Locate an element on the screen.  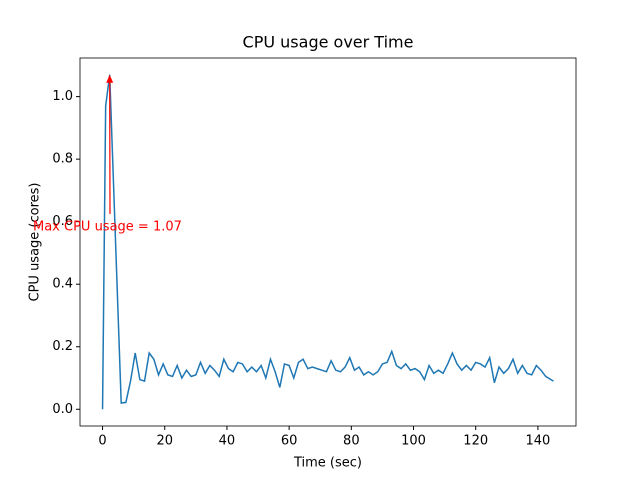
x-tick-label: 80 is located at coordinates (351, 441).